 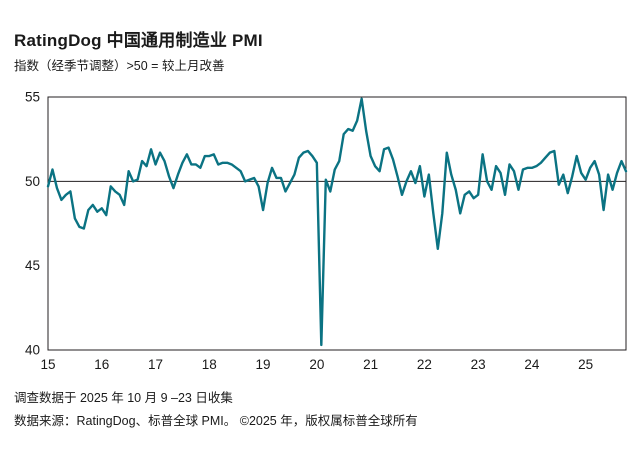 I want to click on x-tick-label: 17, so click(x=155, y=364).